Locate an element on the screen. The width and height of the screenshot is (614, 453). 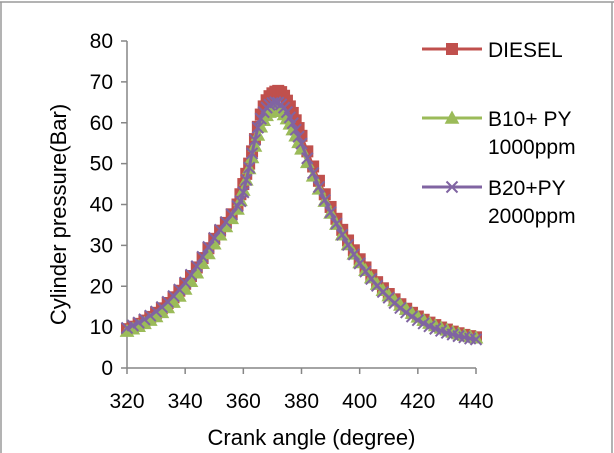
legend-label: 1000ppm is located at coordinates (532, 147).